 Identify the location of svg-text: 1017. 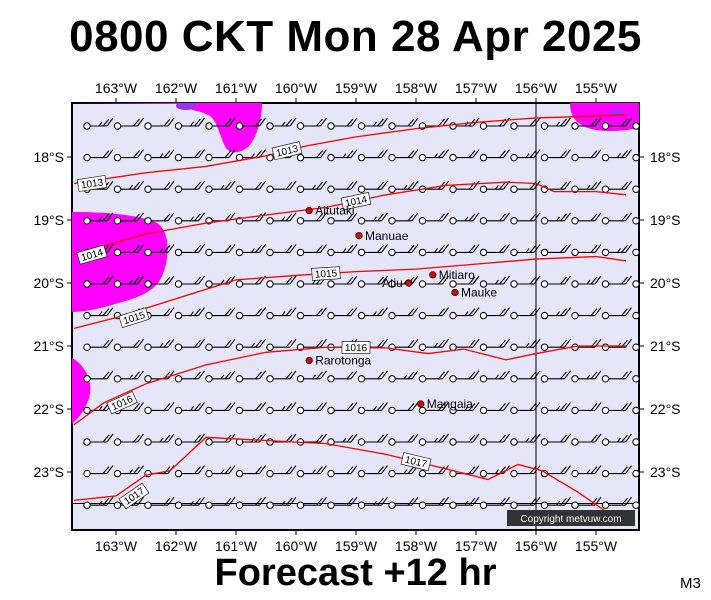
(416, 463).